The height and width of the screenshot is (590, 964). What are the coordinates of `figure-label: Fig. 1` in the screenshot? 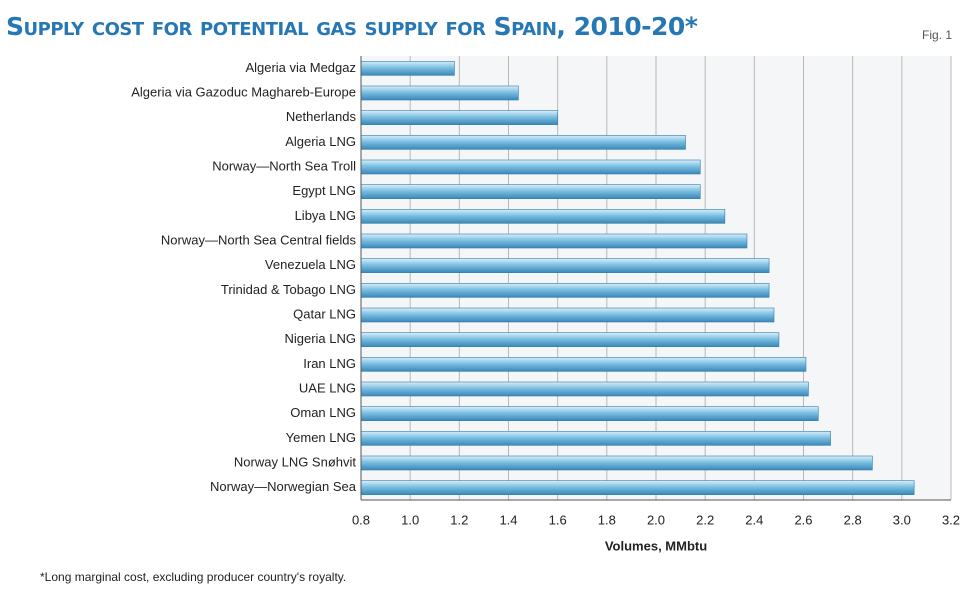 It's located at (937, 35).